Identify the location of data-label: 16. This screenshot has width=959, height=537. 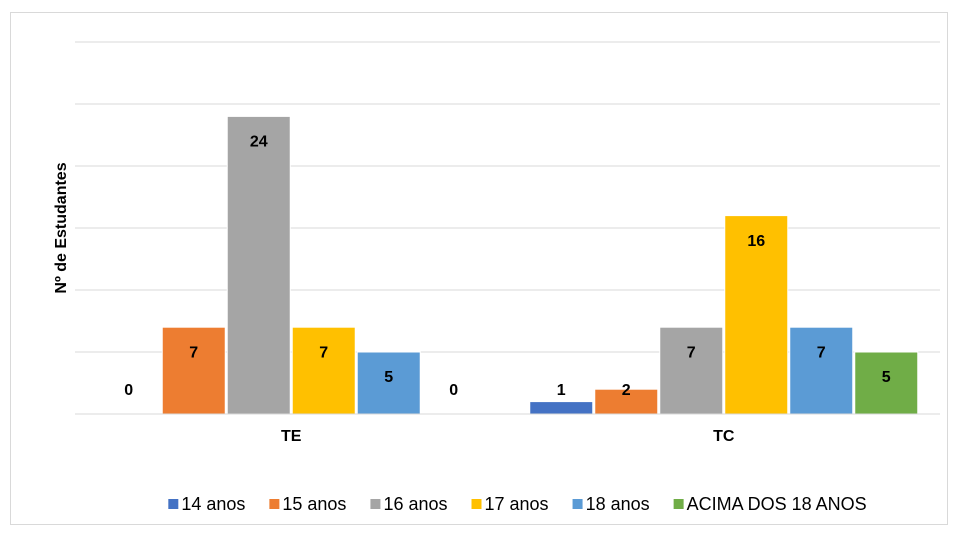
(756, 241).